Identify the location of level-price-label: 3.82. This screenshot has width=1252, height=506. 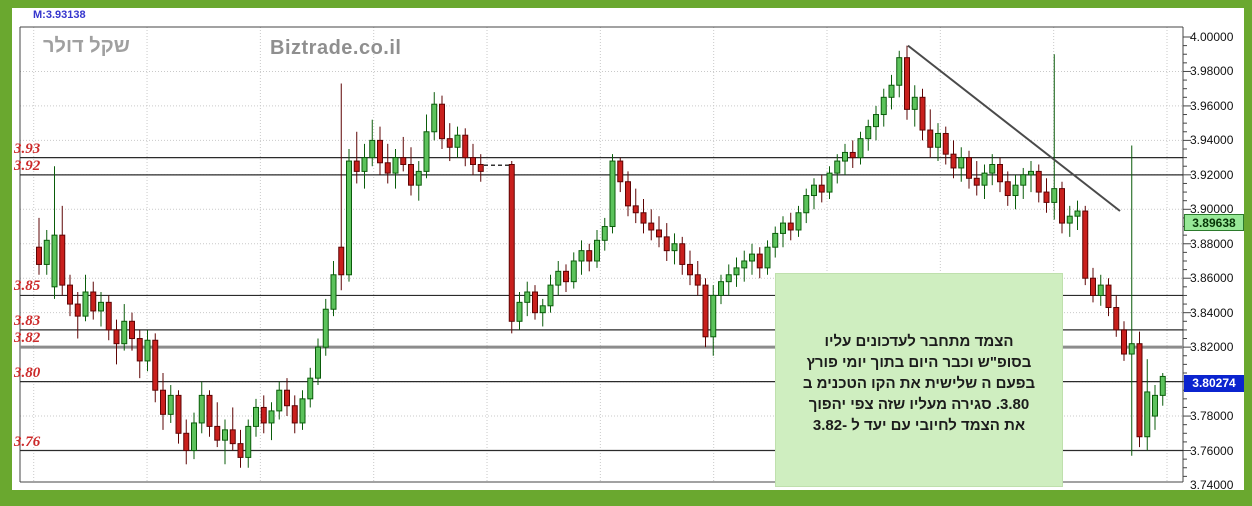
(27, 338).